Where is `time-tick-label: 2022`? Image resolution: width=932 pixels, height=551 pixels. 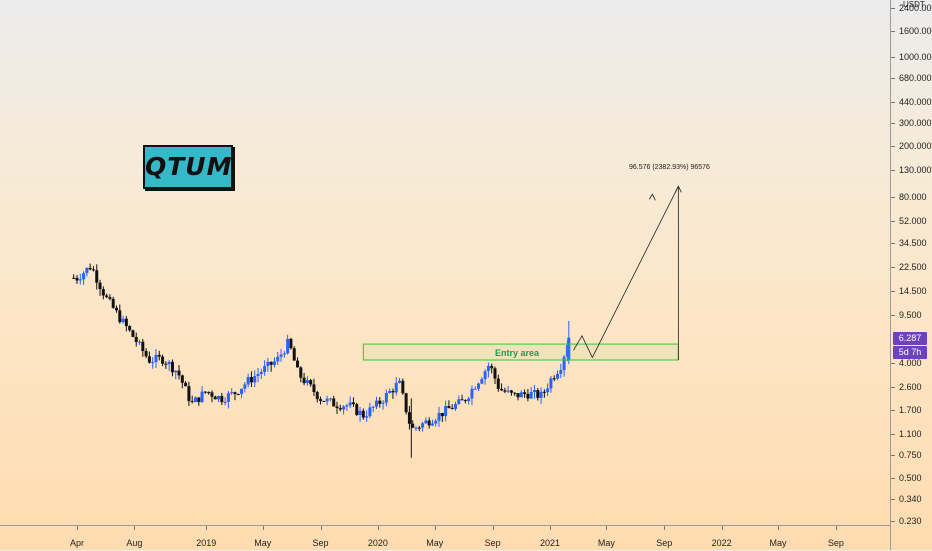 time-tick-label: 2022 is located at coordinates (721, 543).